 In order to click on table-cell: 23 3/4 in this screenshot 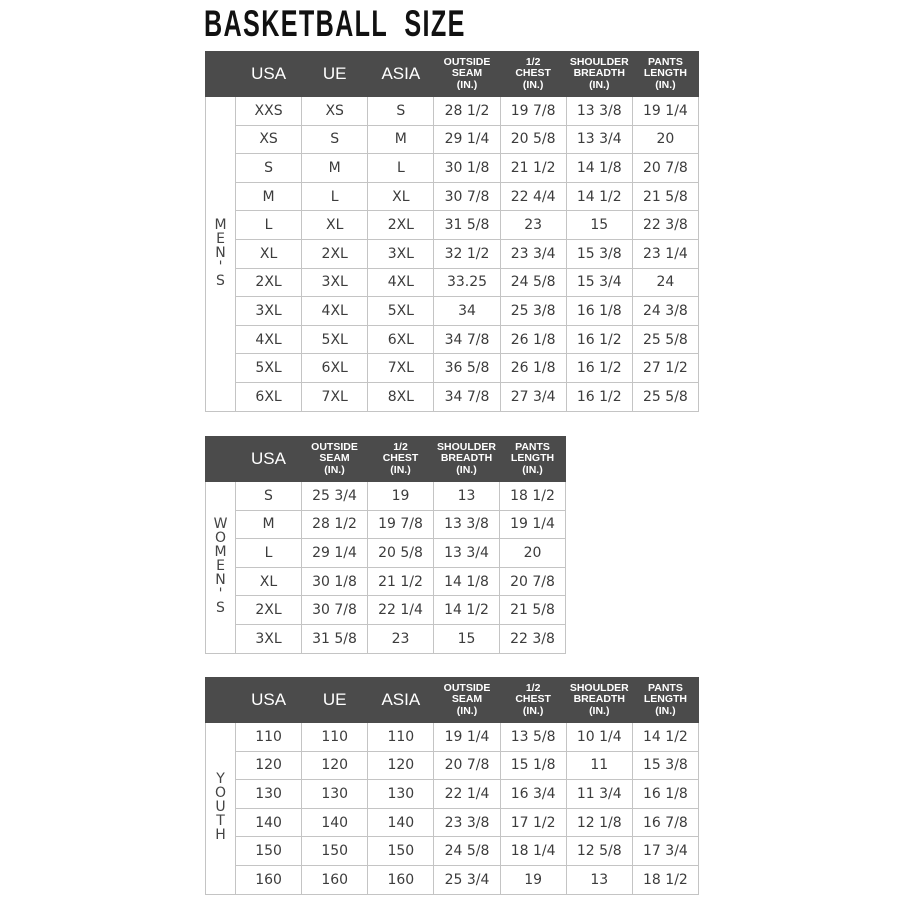, I will do `click(533, 253)`.